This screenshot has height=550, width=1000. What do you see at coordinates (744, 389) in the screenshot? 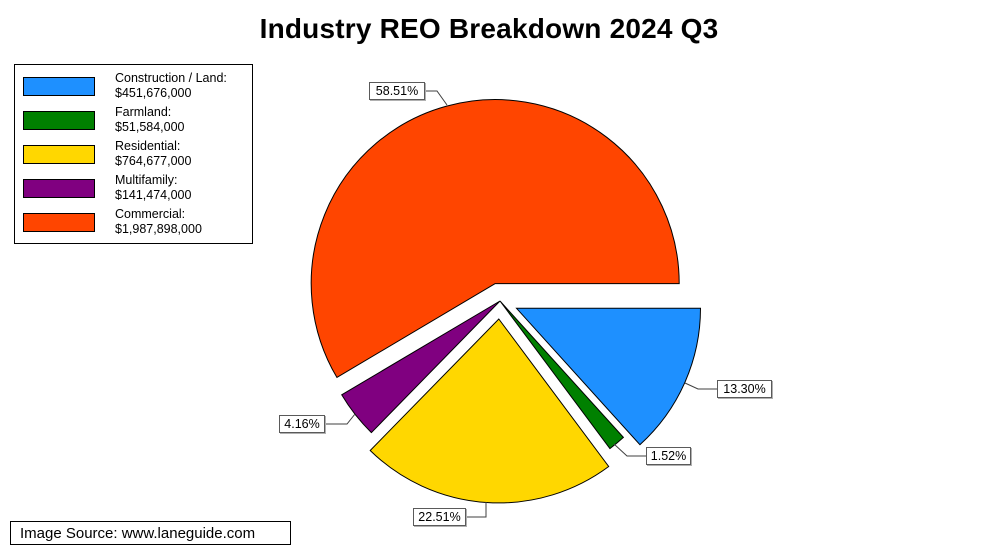
I see `percent-label-construction-land: 13.30%` at bounding box center [744, 389].